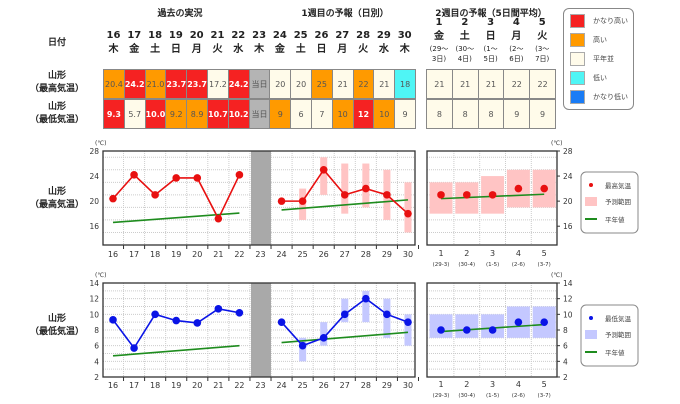 This screenshot has height=404, width=680. What do you see at coordinates (591, 201) in the screenshot?
I see `legend-range-marker` at bounding box center [591, 201].